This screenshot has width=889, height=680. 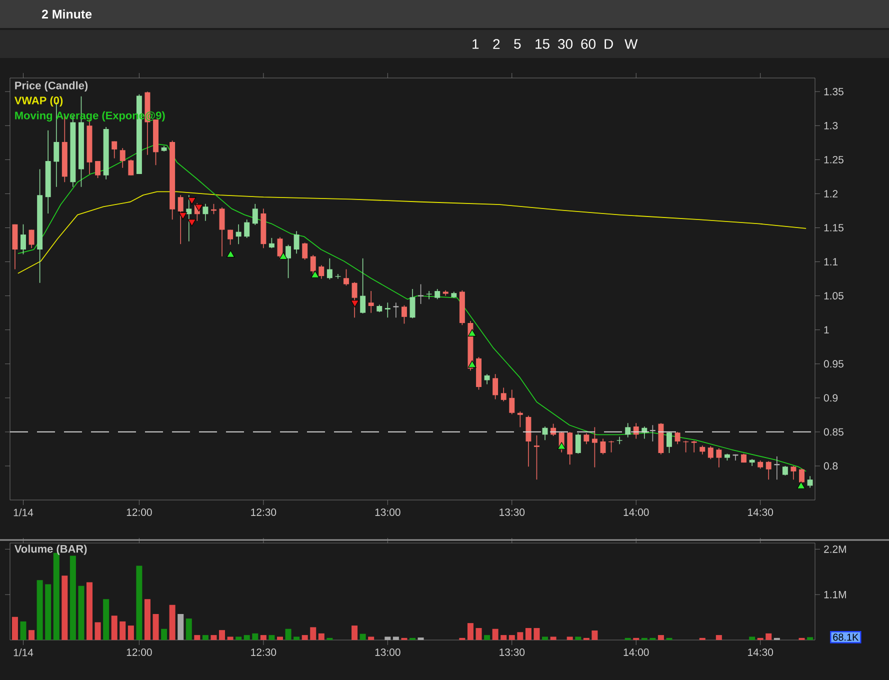 What do you see at coordinates (51, 86) in the screenshot?
I see `text: Price (Candle)` at bounding box center [51, 86].